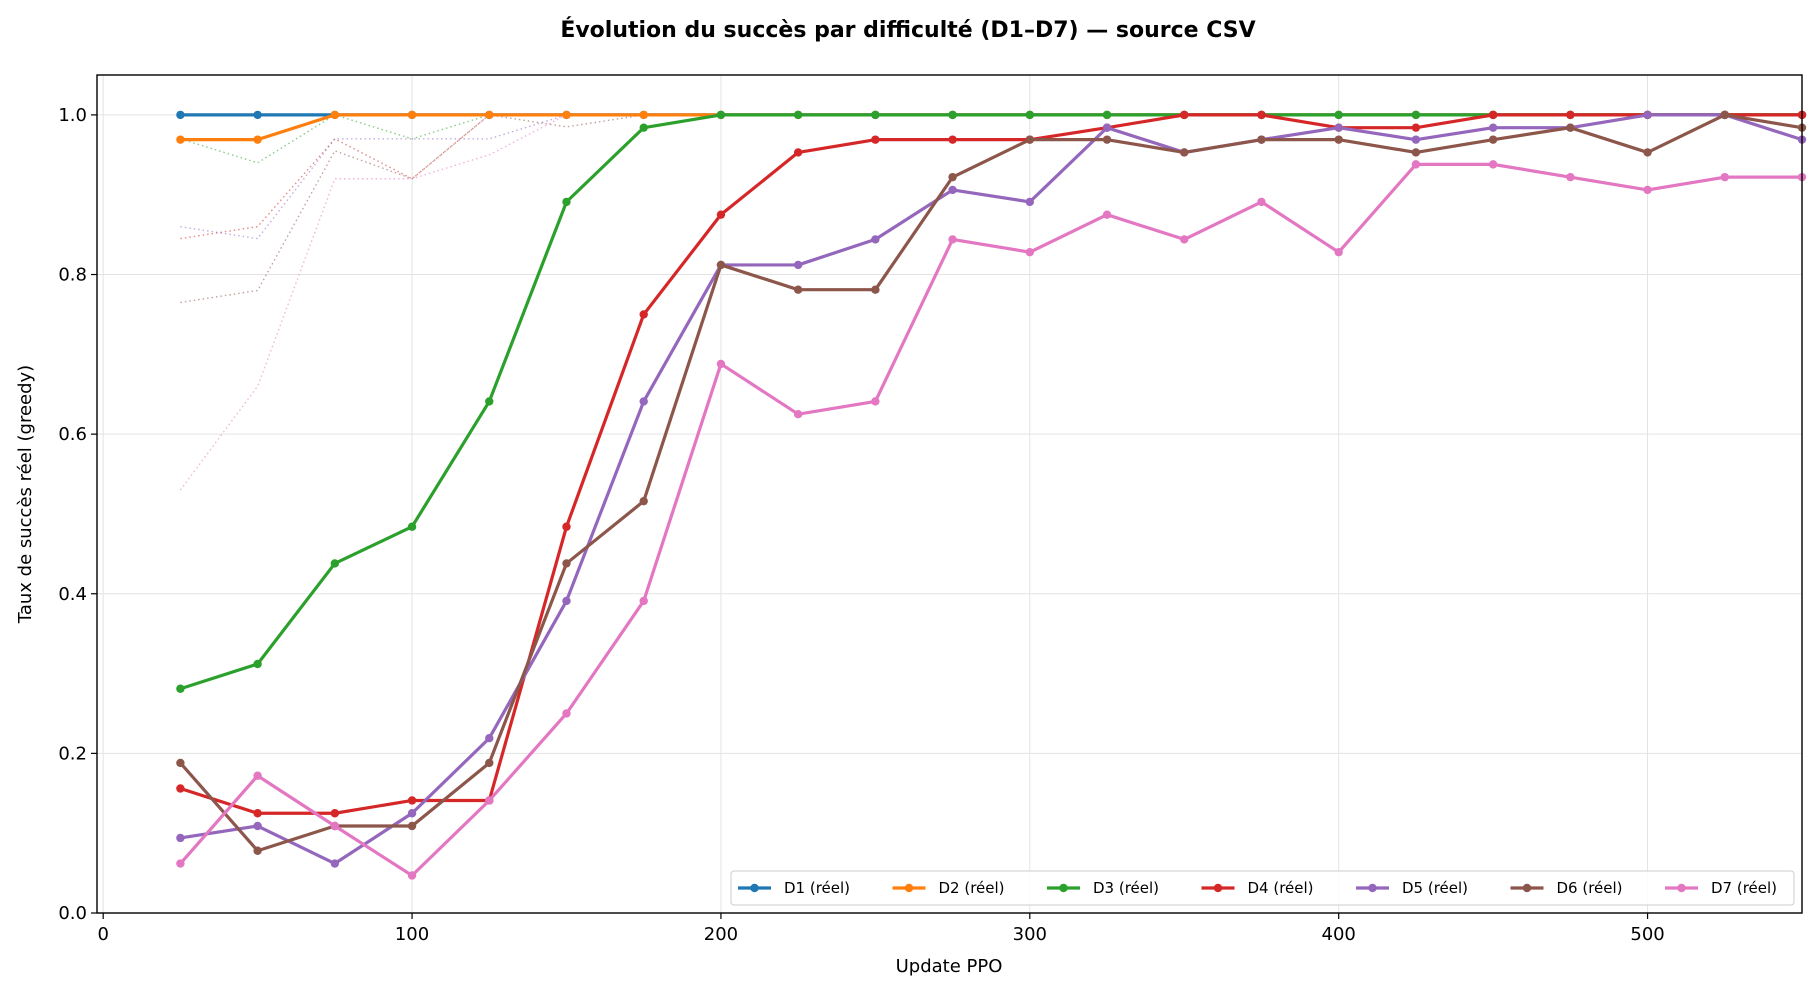 The image size is (1817, 992). I want to click on dotted-series-line, so click(411, 302).